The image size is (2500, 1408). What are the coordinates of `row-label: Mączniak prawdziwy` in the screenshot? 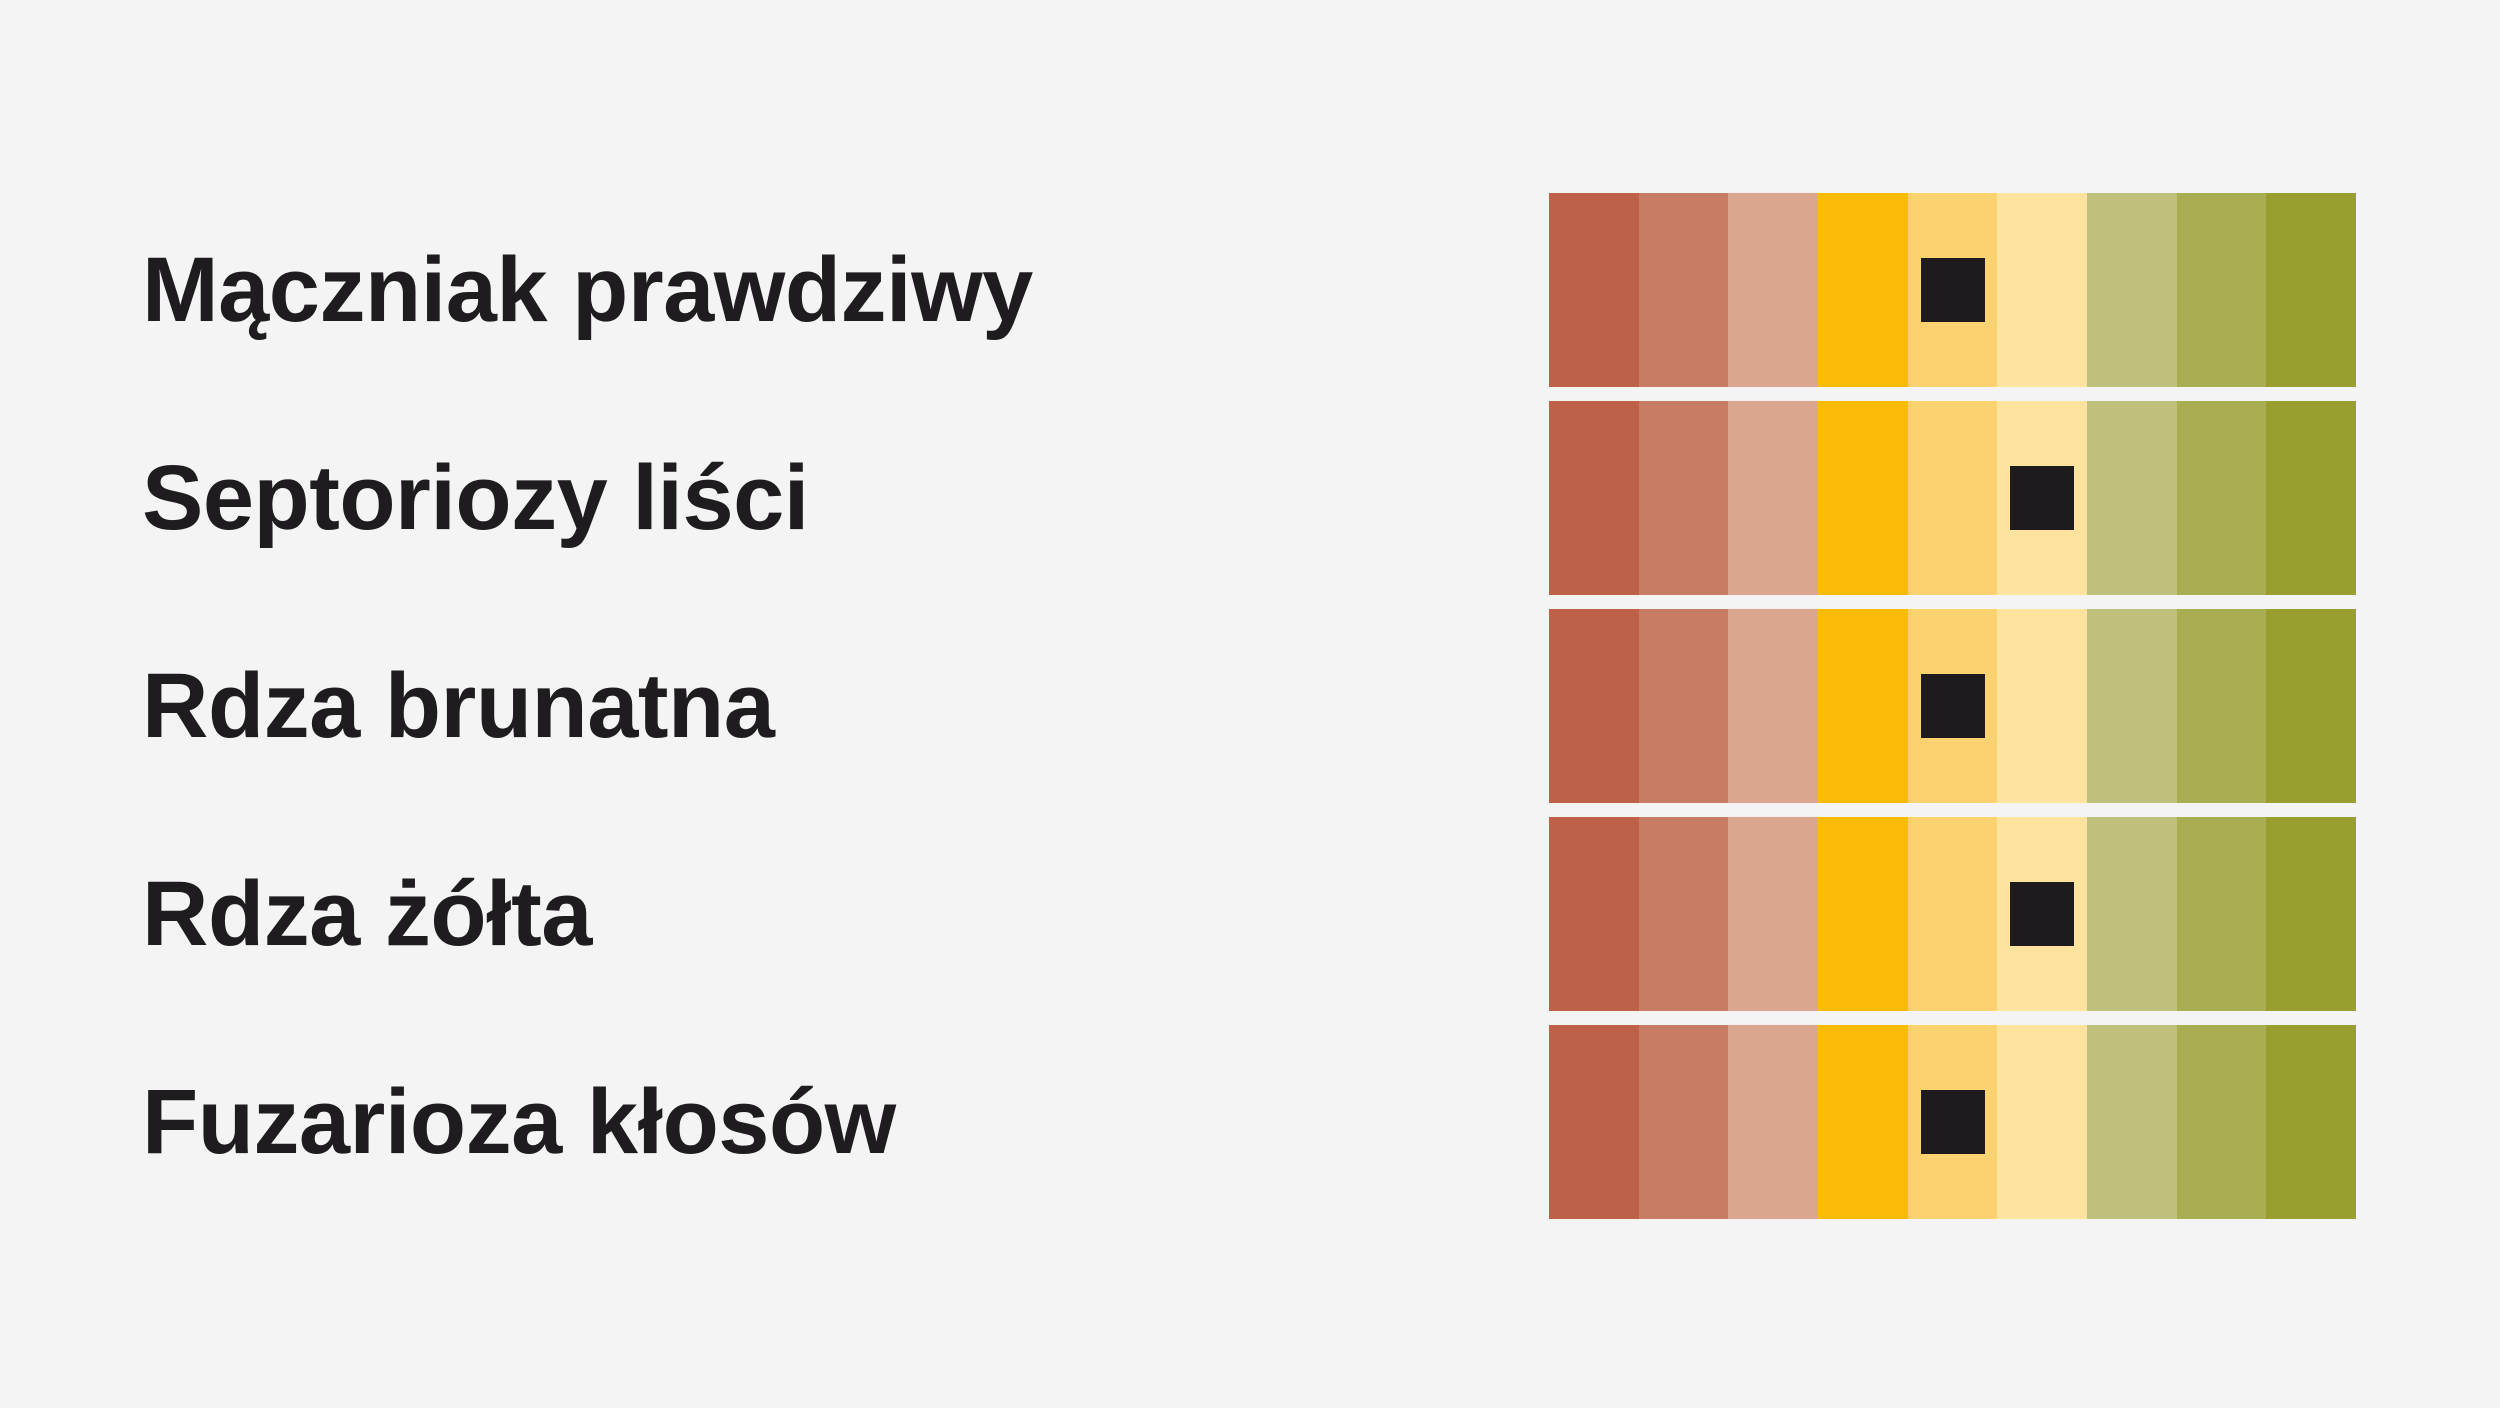 It's located at (587, 290).